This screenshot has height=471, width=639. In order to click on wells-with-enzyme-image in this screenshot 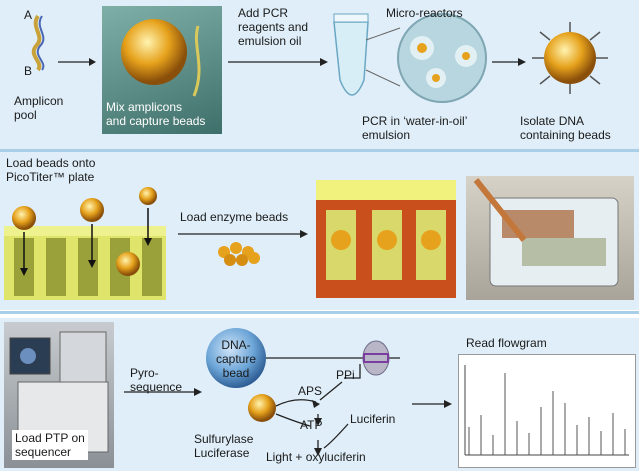, I will do `click(386, 239)`.